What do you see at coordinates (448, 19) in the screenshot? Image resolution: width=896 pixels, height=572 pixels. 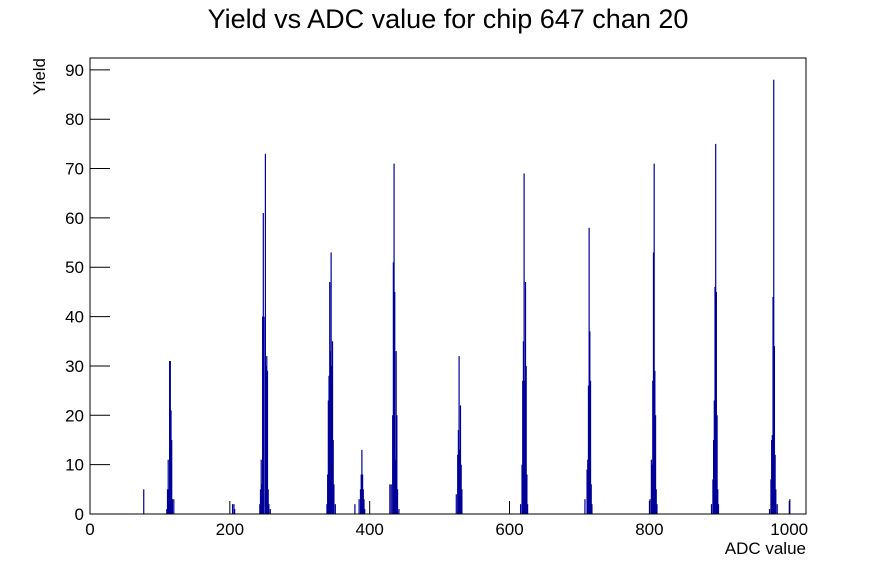 I see `chart-title: Yield vs ADC value for chip 647 chan 20` at bounding box center [448, 19].